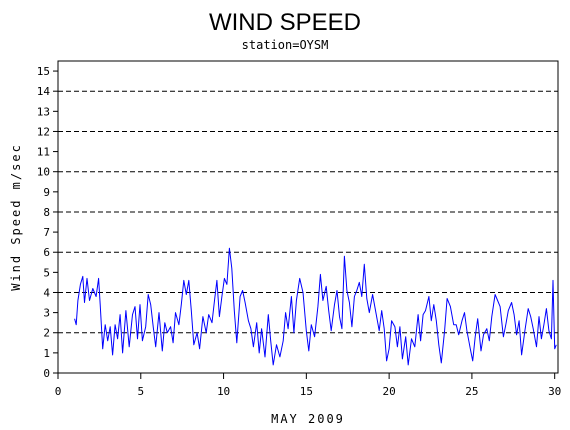 This screenshot has height=430, width=570. Describe the element at coordinates (140, 391) in the screenshot. I see `x-tick-label-5: 5` at that location.